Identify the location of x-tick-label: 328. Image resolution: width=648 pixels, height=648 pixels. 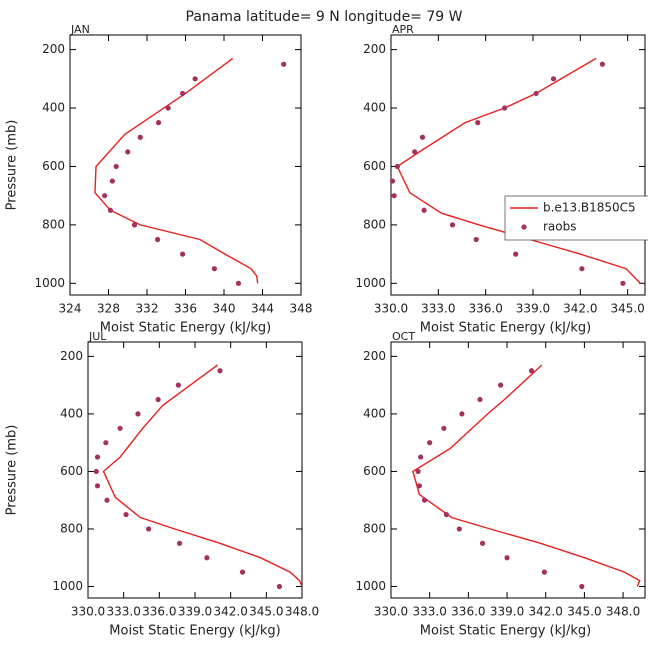
(108, 309).